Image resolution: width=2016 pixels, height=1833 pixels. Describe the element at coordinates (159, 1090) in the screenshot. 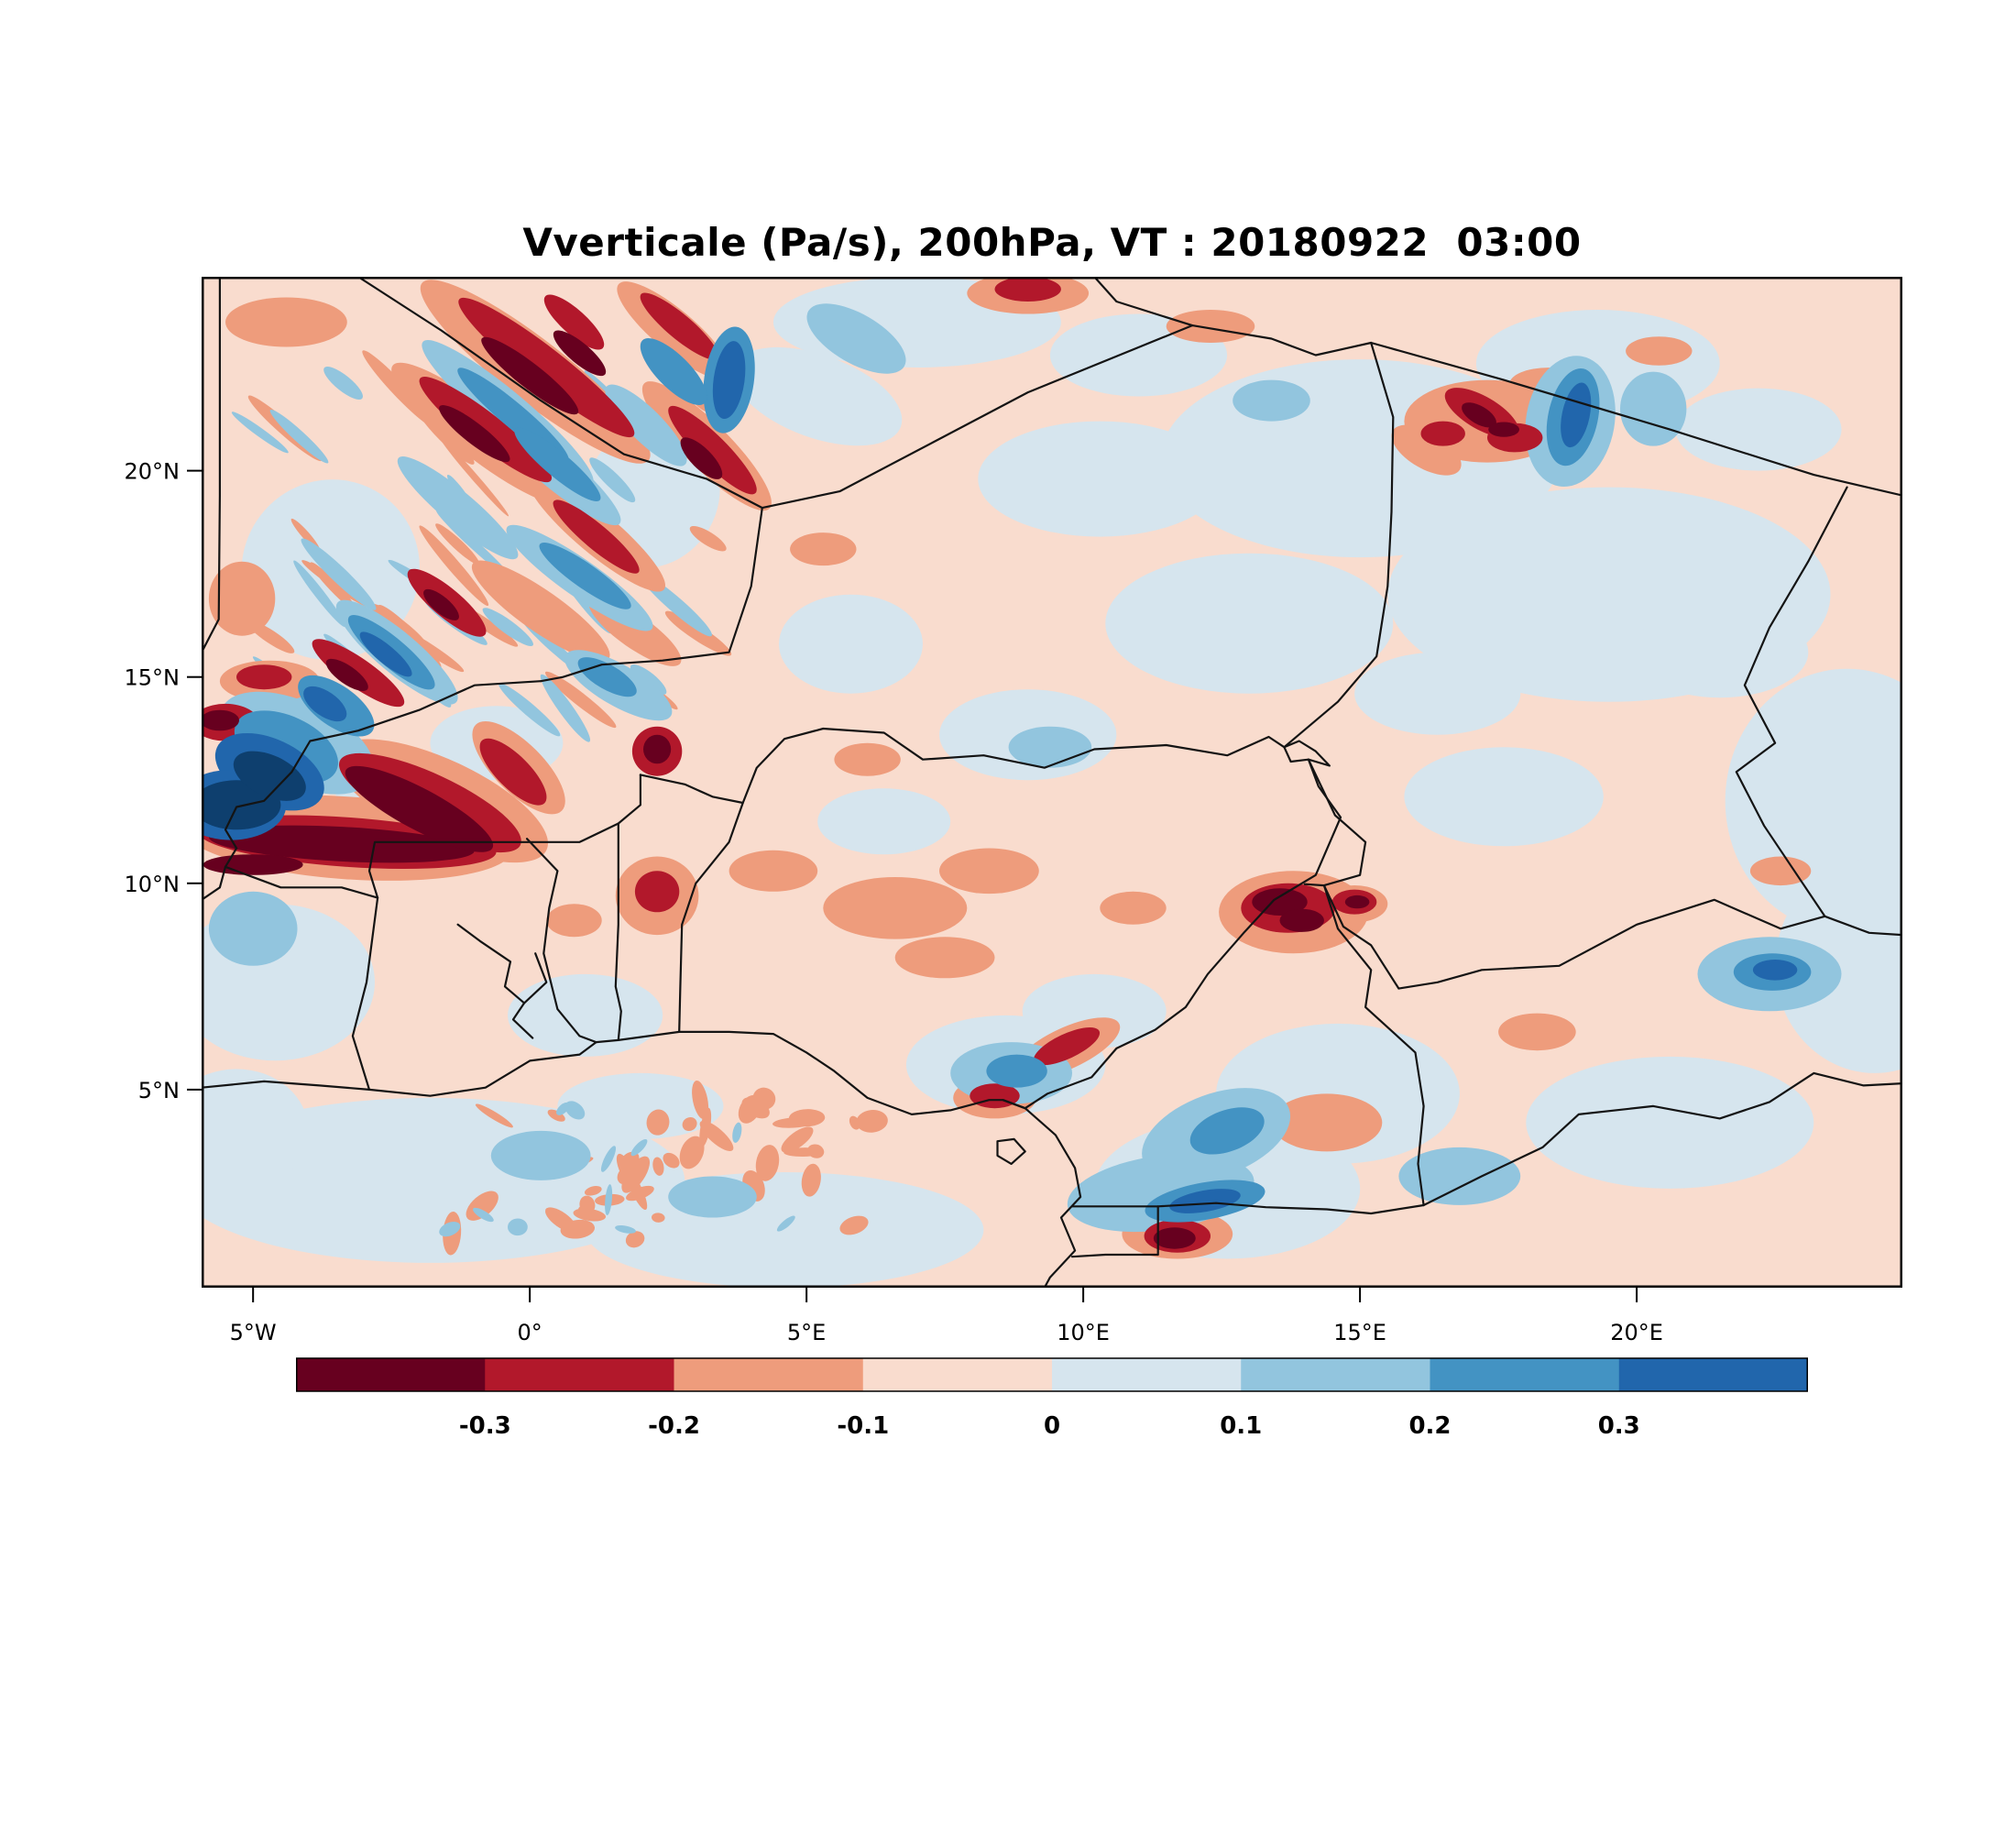

I see `lat-tick-label: 5°N` at that location.